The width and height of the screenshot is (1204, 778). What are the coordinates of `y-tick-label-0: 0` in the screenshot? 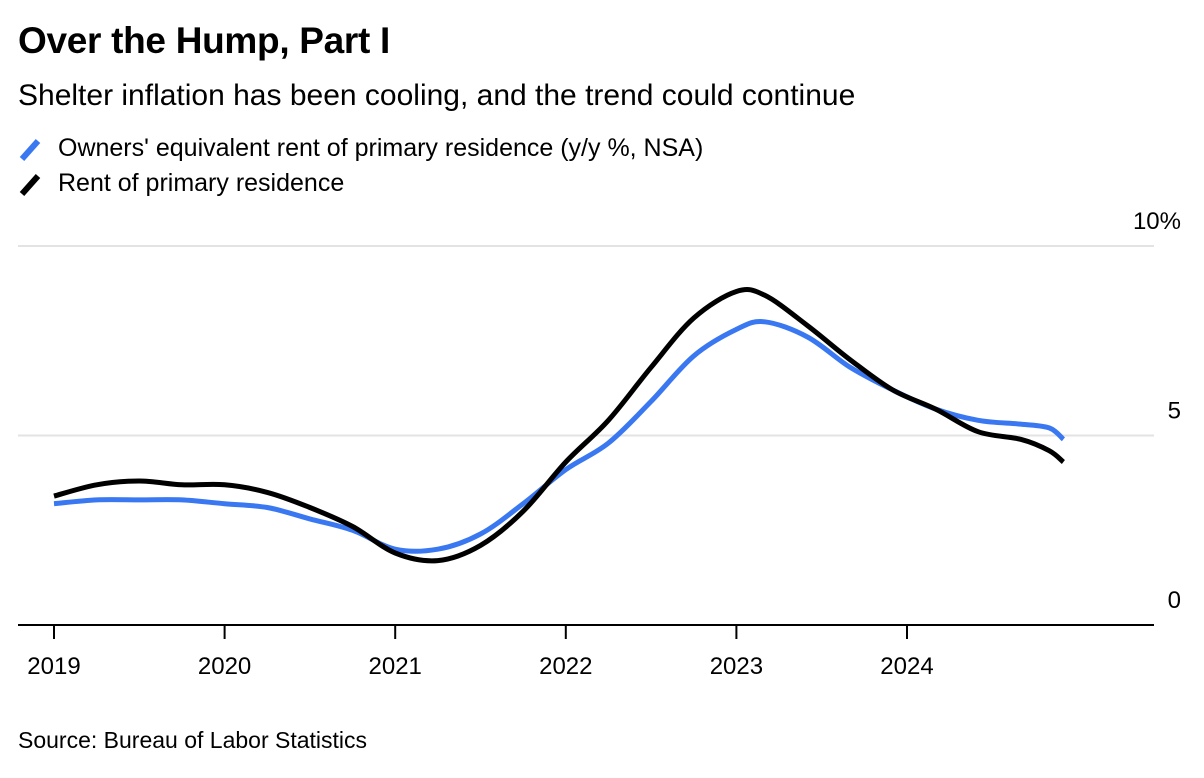 It's located at (1174, 600).